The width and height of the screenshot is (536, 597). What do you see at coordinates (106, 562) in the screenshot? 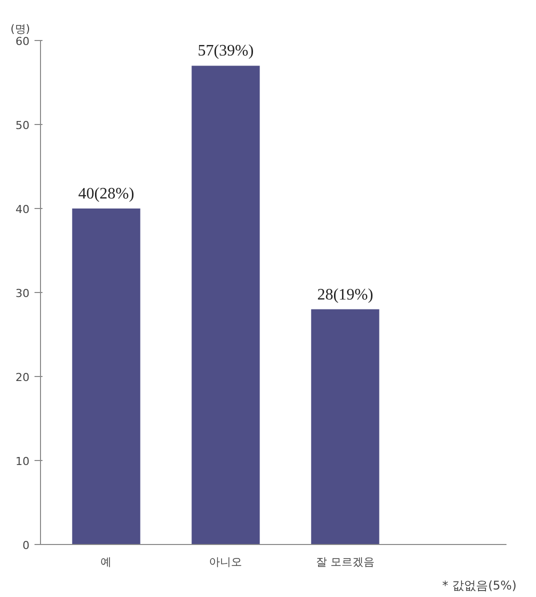
I see `x-tick-label: 예` at bounding box center [106, 562].